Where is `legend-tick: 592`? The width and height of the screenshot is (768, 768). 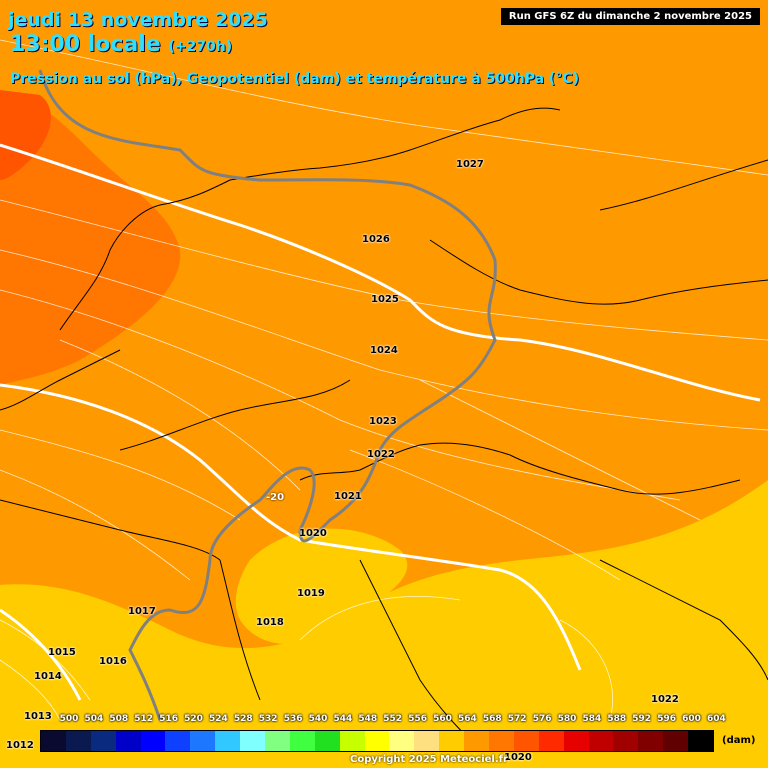 legend-tick: 592 is located at coordinates (642, 719).